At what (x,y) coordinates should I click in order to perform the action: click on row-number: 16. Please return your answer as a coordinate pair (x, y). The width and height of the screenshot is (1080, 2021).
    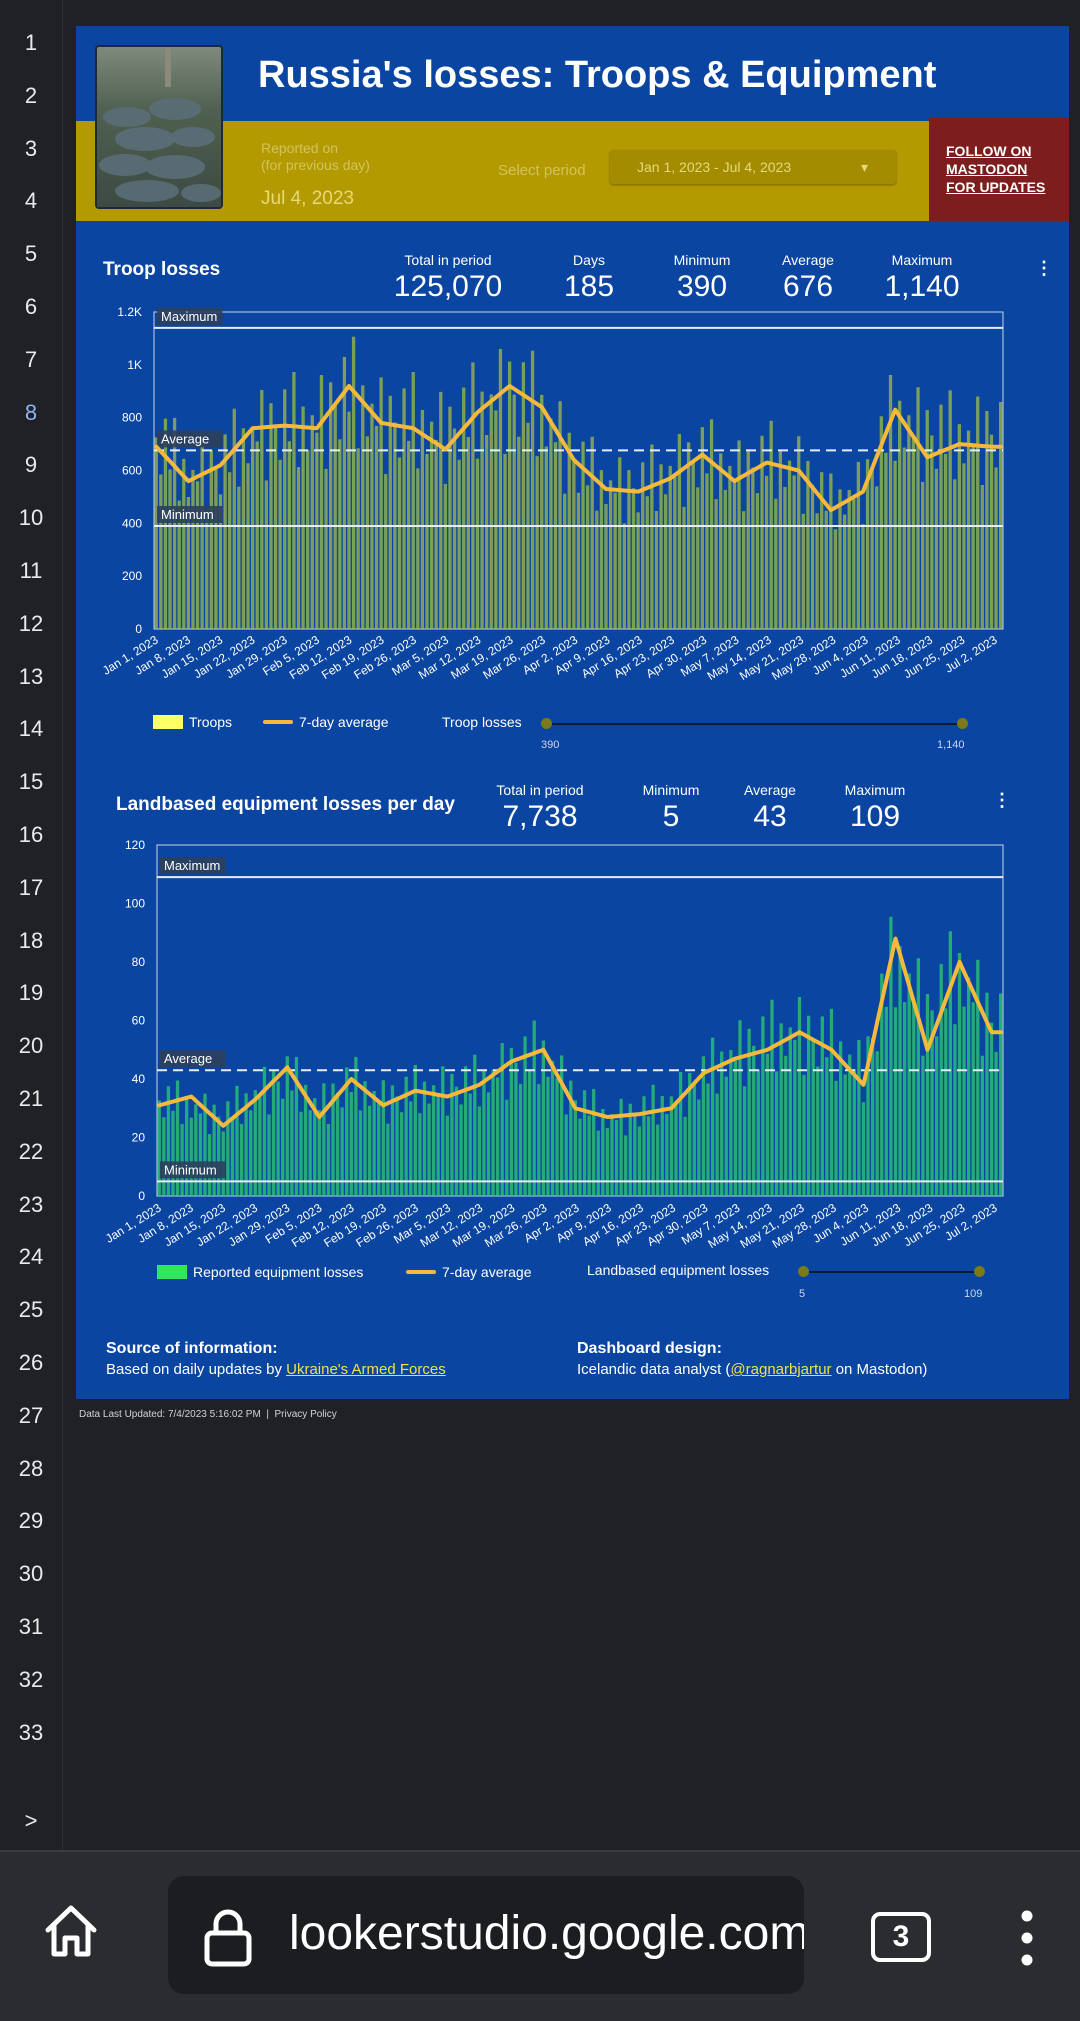
    Looking at the image, I should click on (31, 834).